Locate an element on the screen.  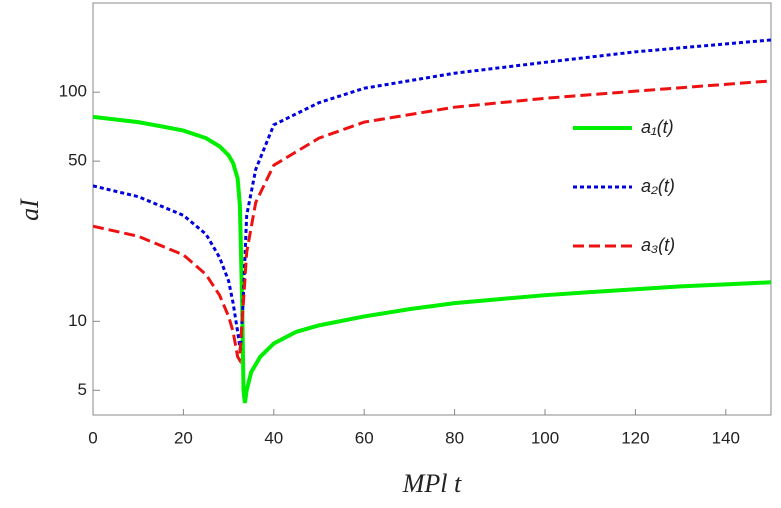
x-tick-label: 60 is located at coordinates (364, 437).